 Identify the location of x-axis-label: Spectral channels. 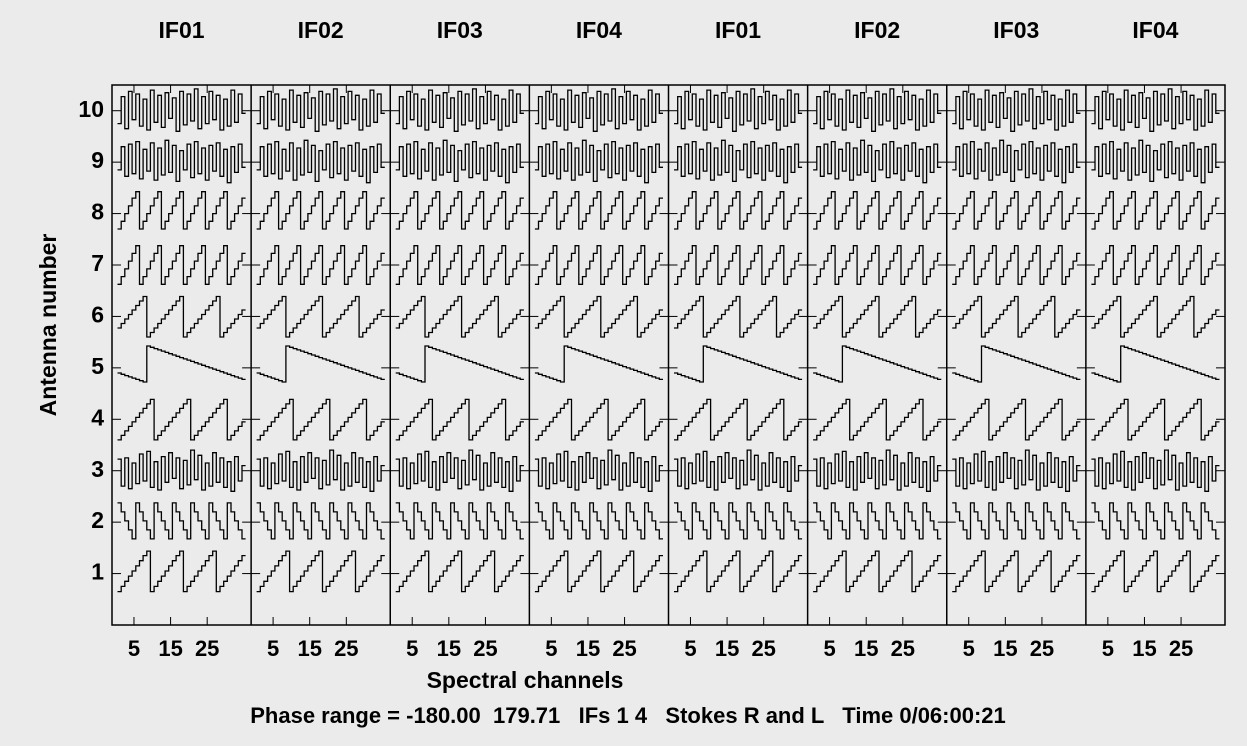
(525, 680).